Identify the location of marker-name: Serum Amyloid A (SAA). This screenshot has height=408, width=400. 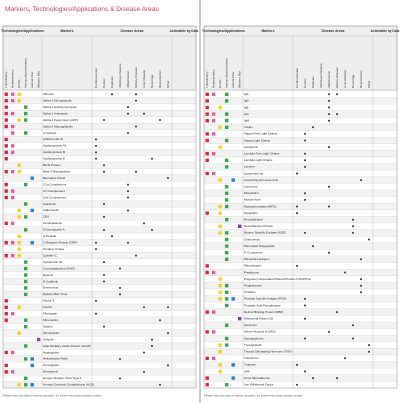
(260, 332).